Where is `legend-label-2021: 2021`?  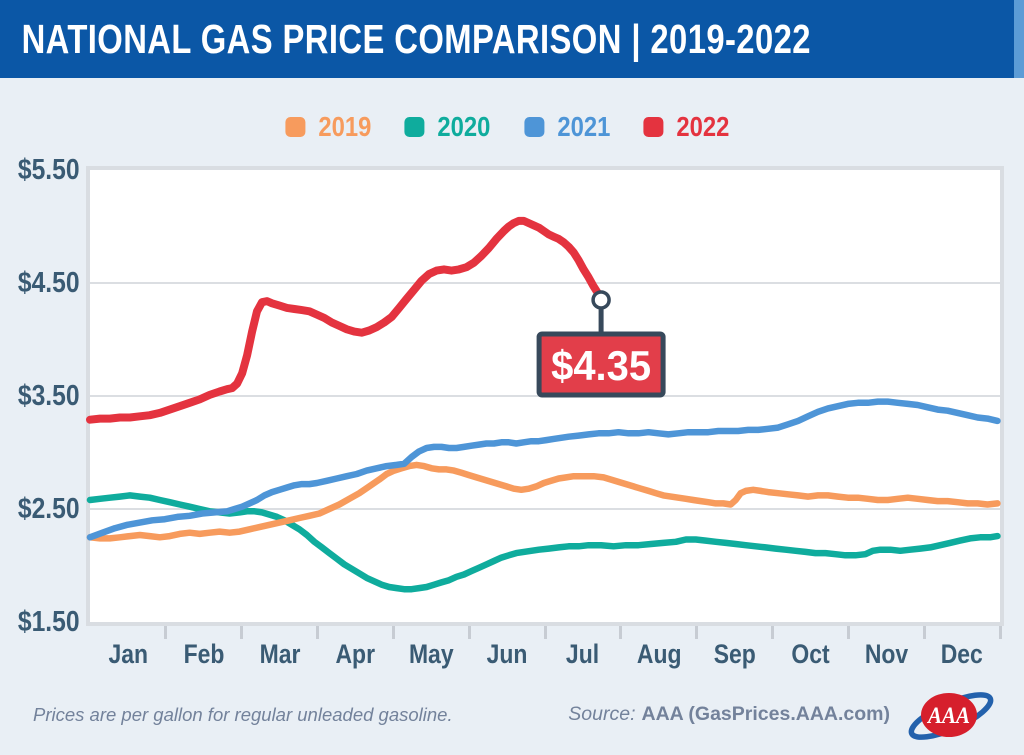
legend-label-2021: 2021 is located at coordinates (583, 126).